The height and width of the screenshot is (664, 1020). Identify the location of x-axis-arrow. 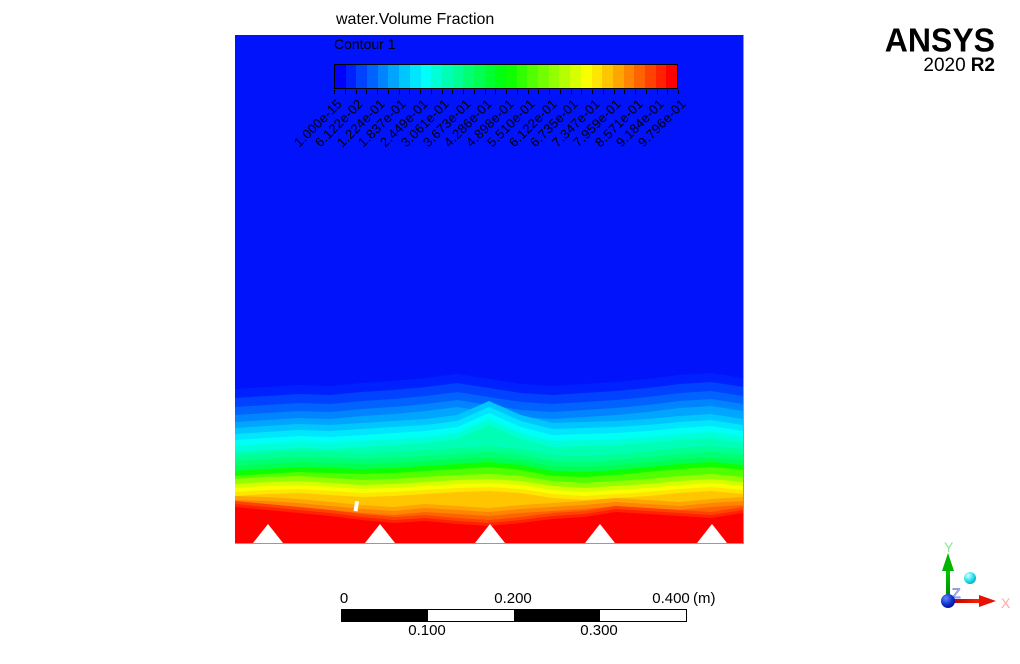
(973, 601).